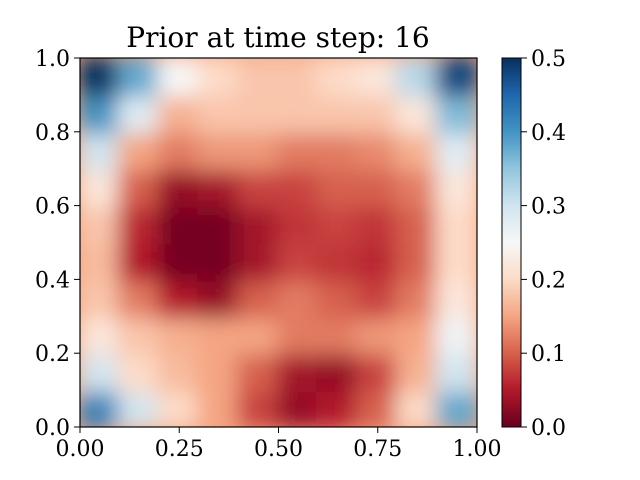 The height and width of the screenshot is (480, 640). Describe the element at coordinates (52, 280) in the screenshot. I see `y-tick-label: 0.4` at that location.